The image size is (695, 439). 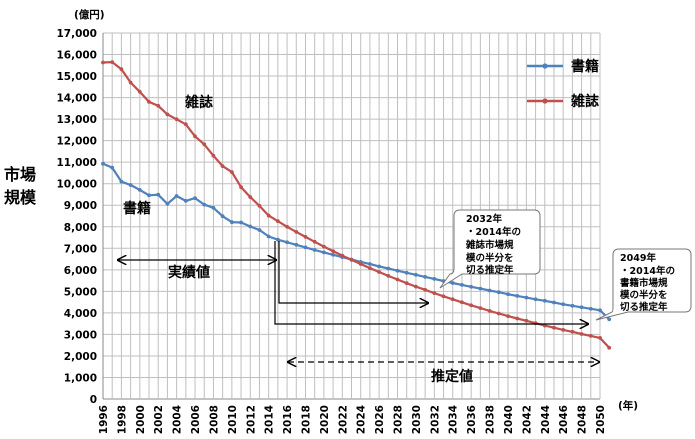 I want to click on callout-2032-line2: ・2014年の, so click(x=493, y=232).